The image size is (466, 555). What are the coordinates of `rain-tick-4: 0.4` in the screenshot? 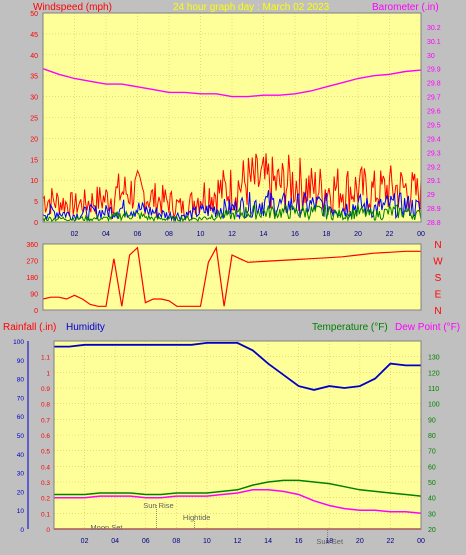 It's located at (45, 467).